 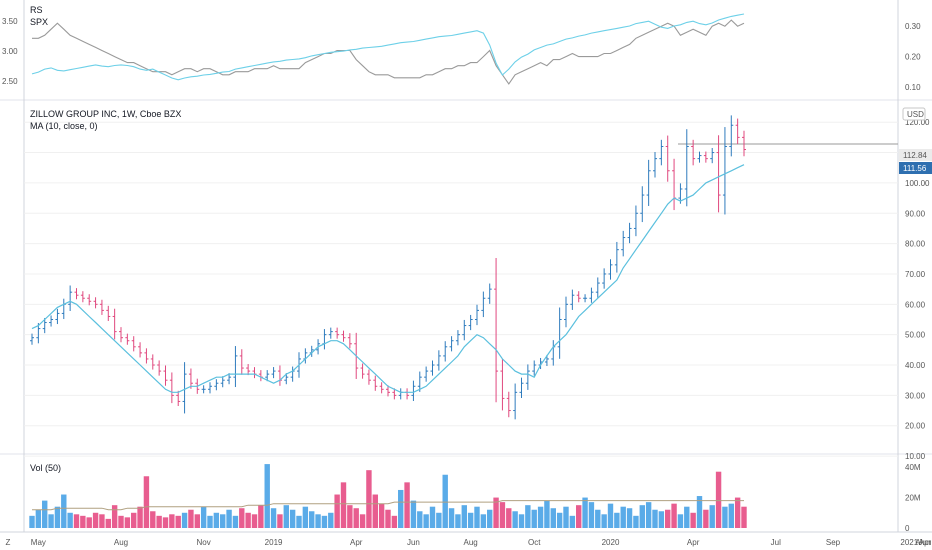 I want to click on rs-left-tick-label: 3.50, so click(x=10, y=21).